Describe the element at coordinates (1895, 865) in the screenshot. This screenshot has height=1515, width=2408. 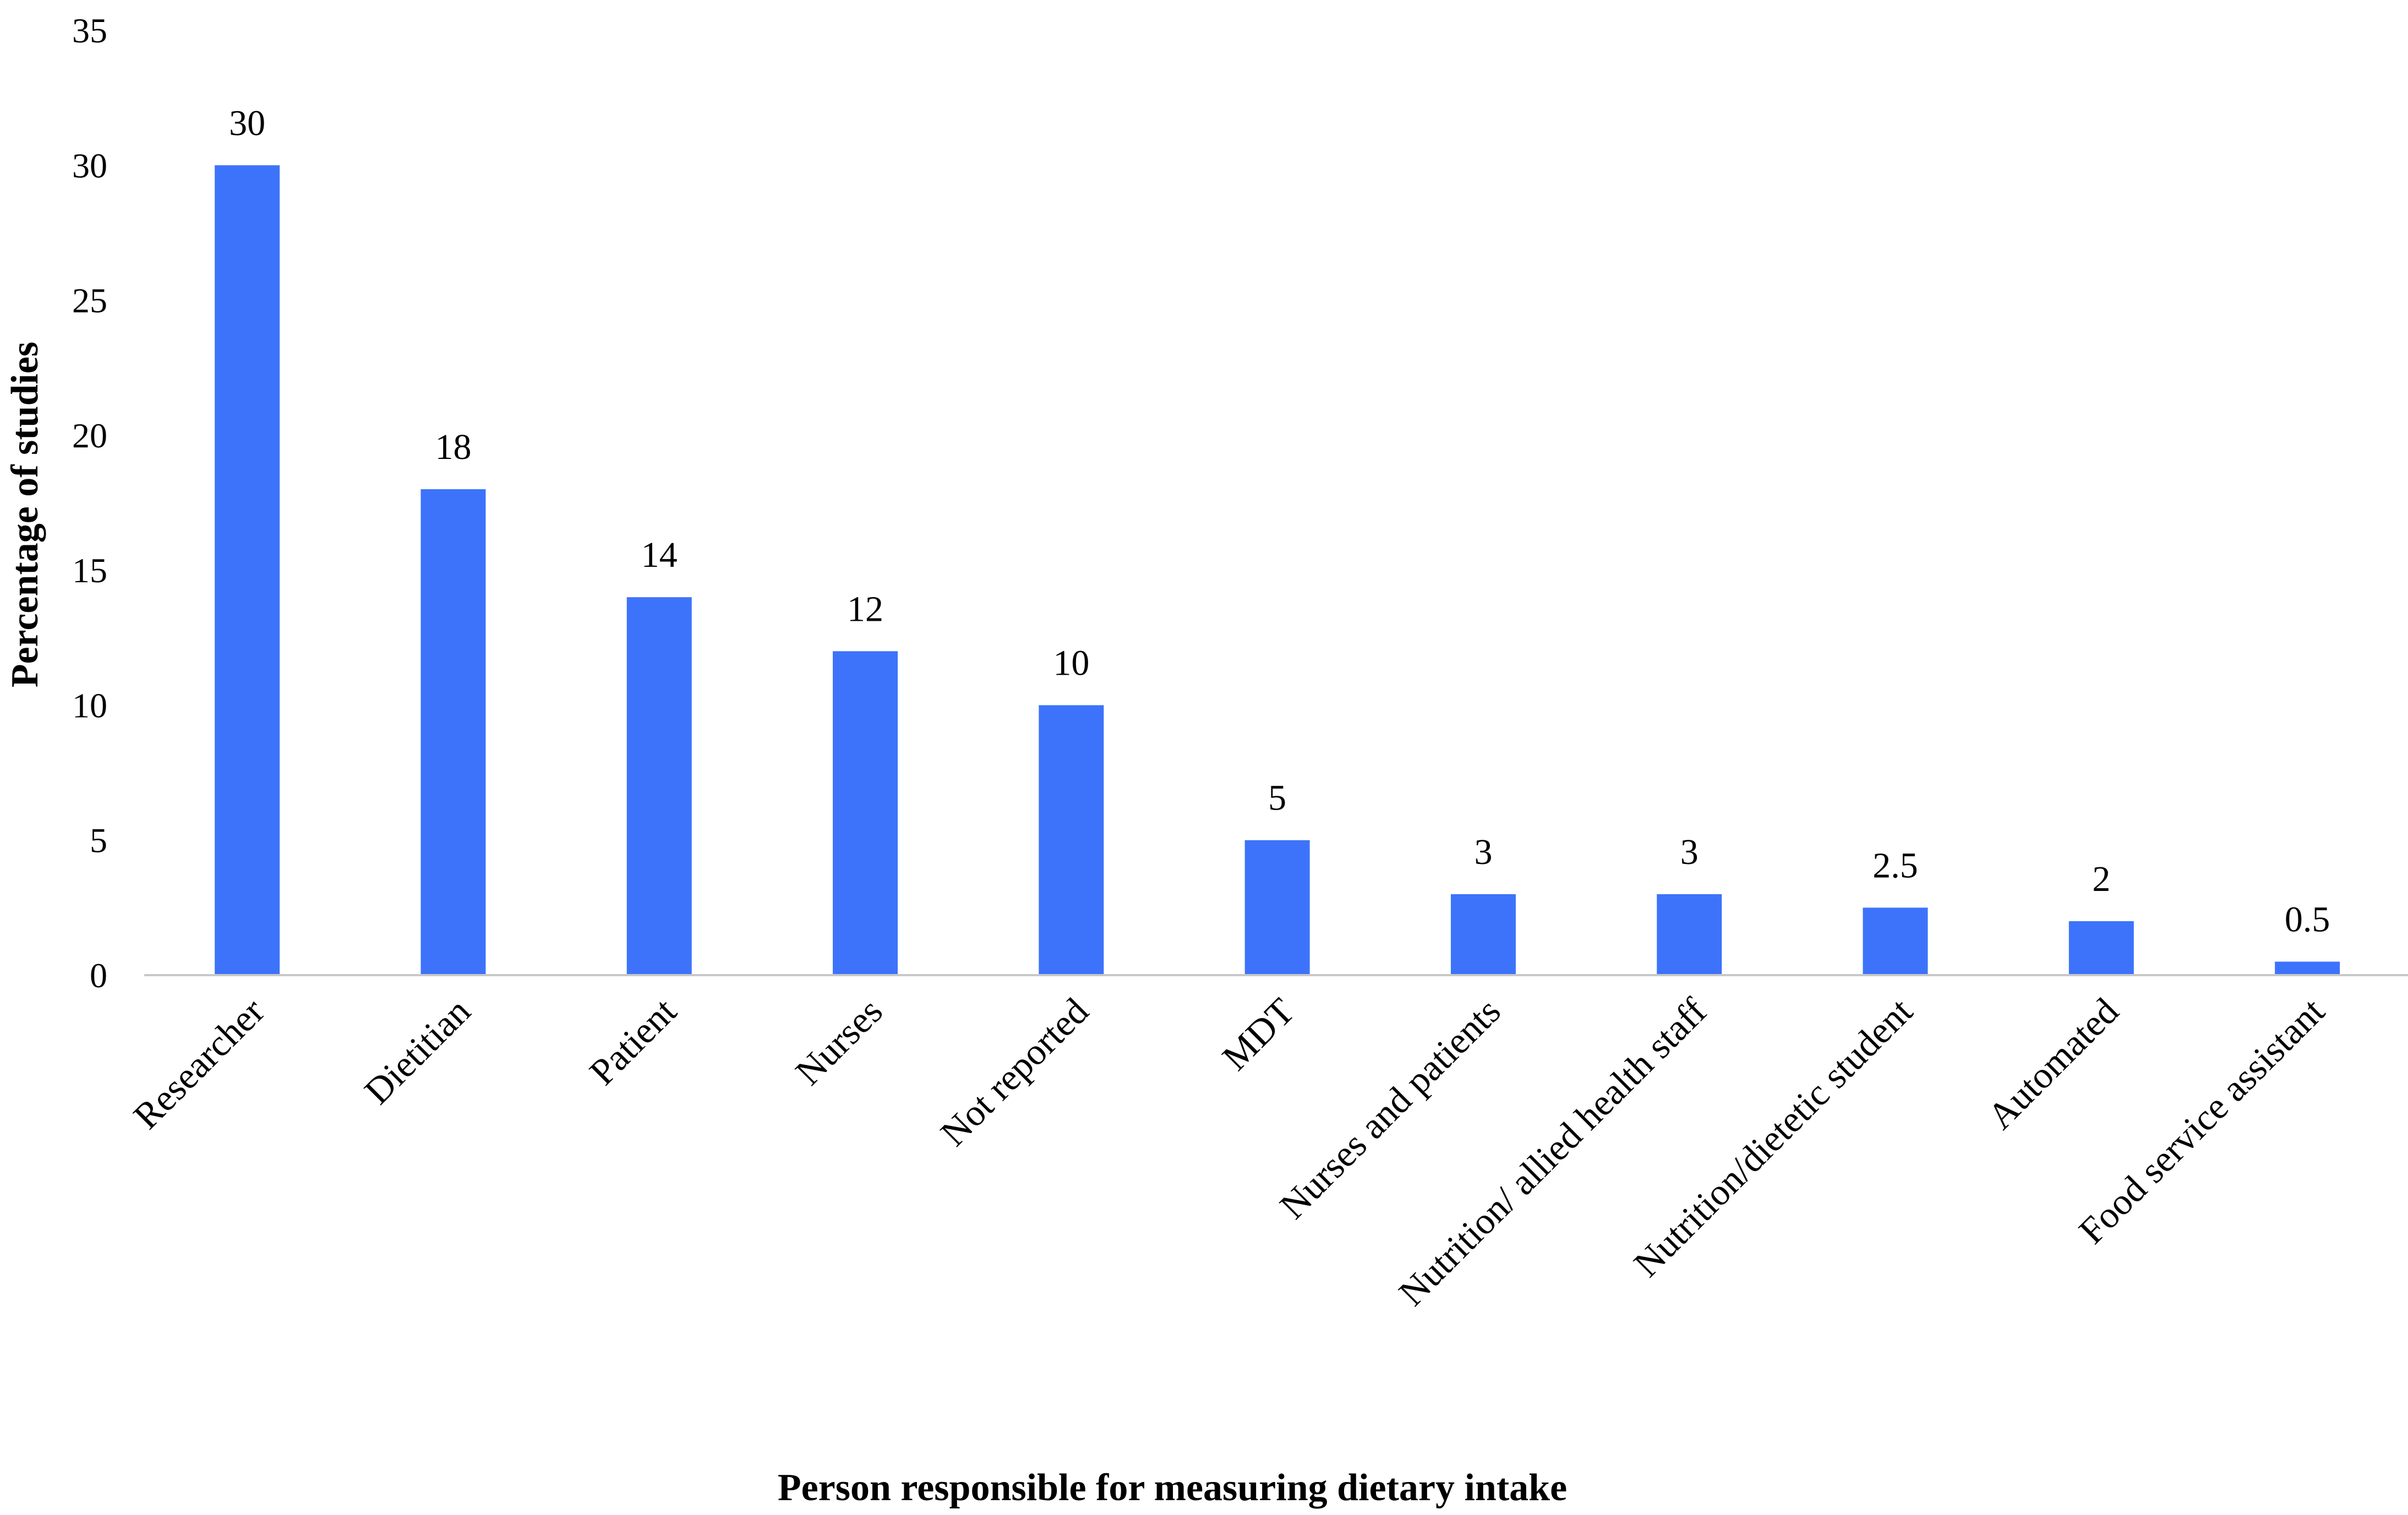
I see `data-label: 2.5` at that location.